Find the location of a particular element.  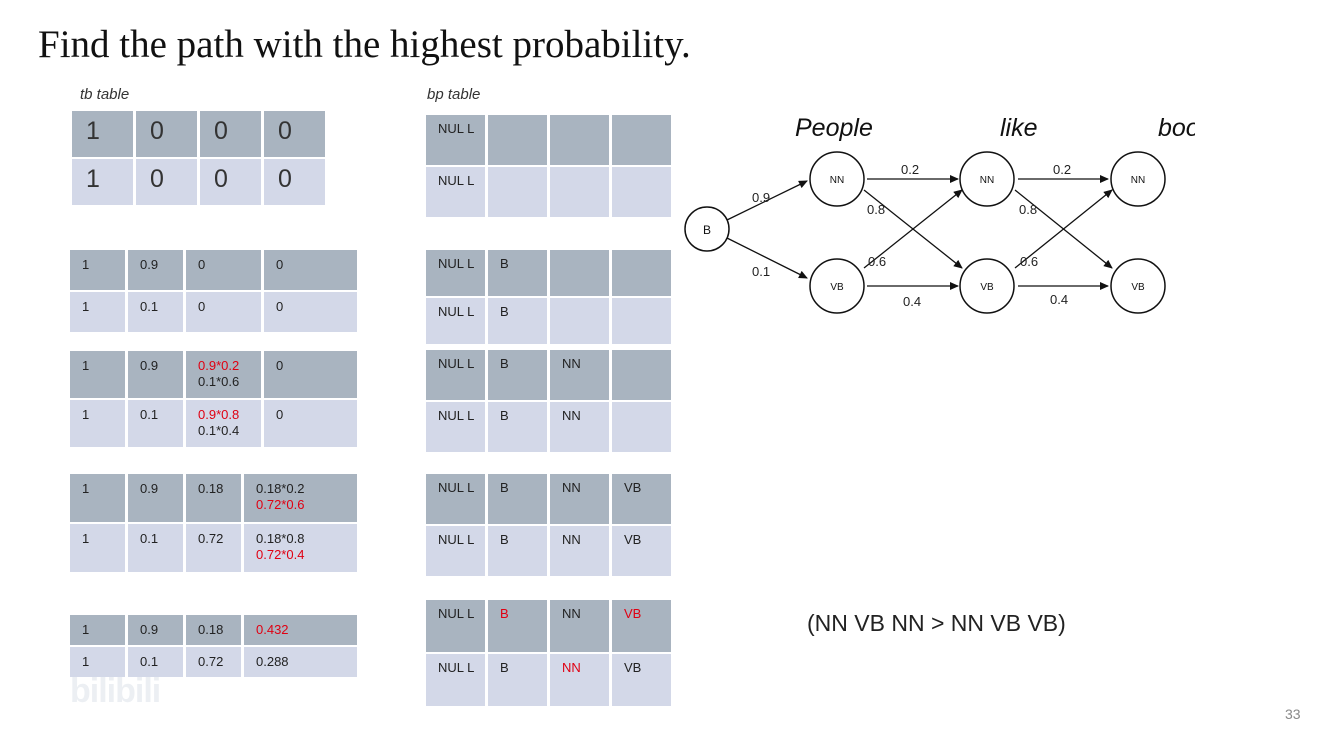

node-vb-2-label: VB is located at coordinates (987, 287).